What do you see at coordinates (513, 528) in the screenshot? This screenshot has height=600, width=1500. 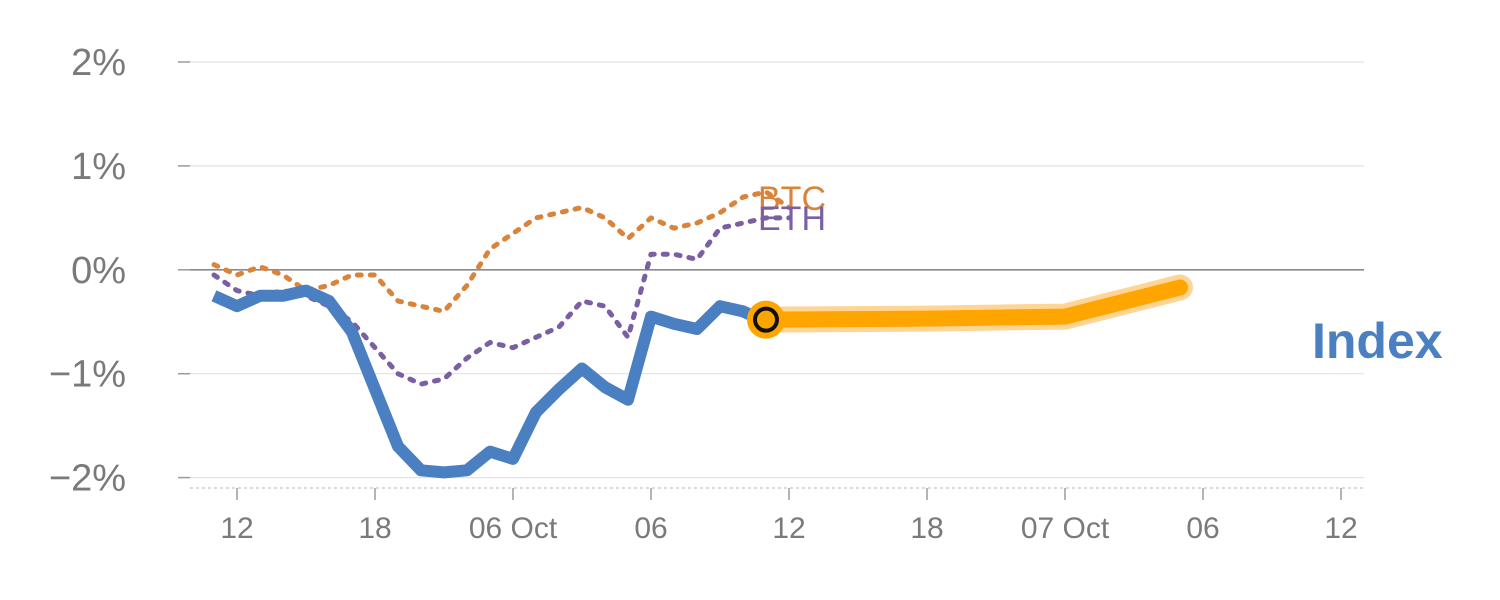 I see `x-tick-label: 06 Oct` at bounding box center [513, 528].